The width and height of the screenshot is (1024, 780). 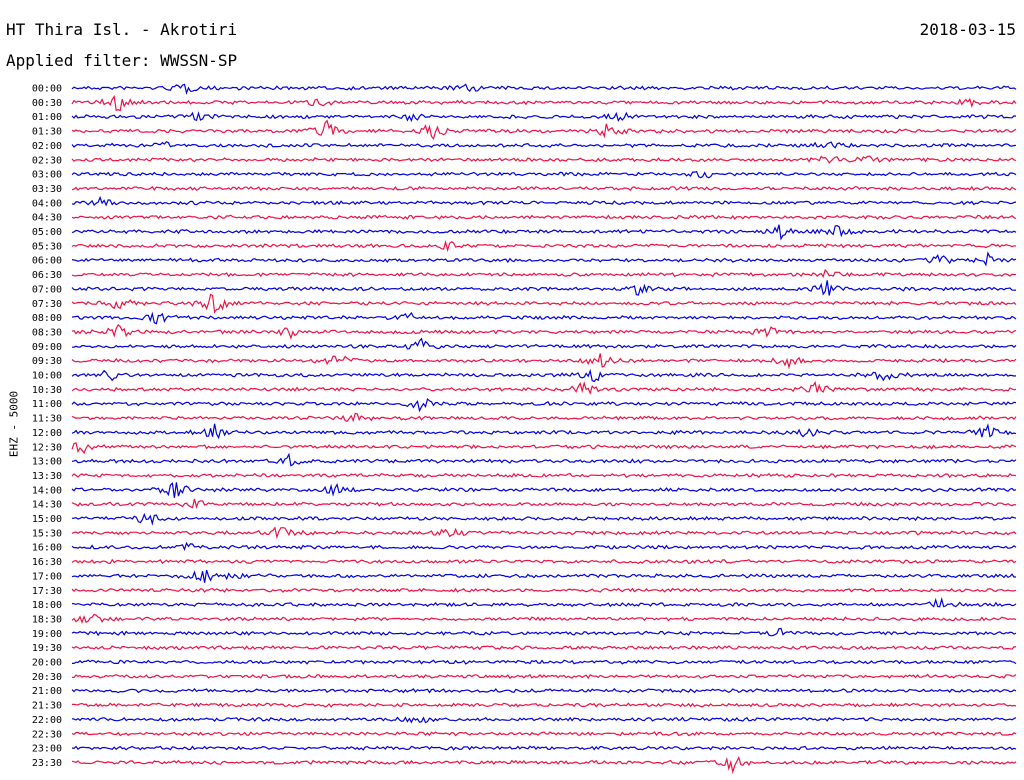 What do you see at coordinates (47, 304) in the screenshot?
I see `time-tick-label: 07:30` at bounding box center [47, 304].